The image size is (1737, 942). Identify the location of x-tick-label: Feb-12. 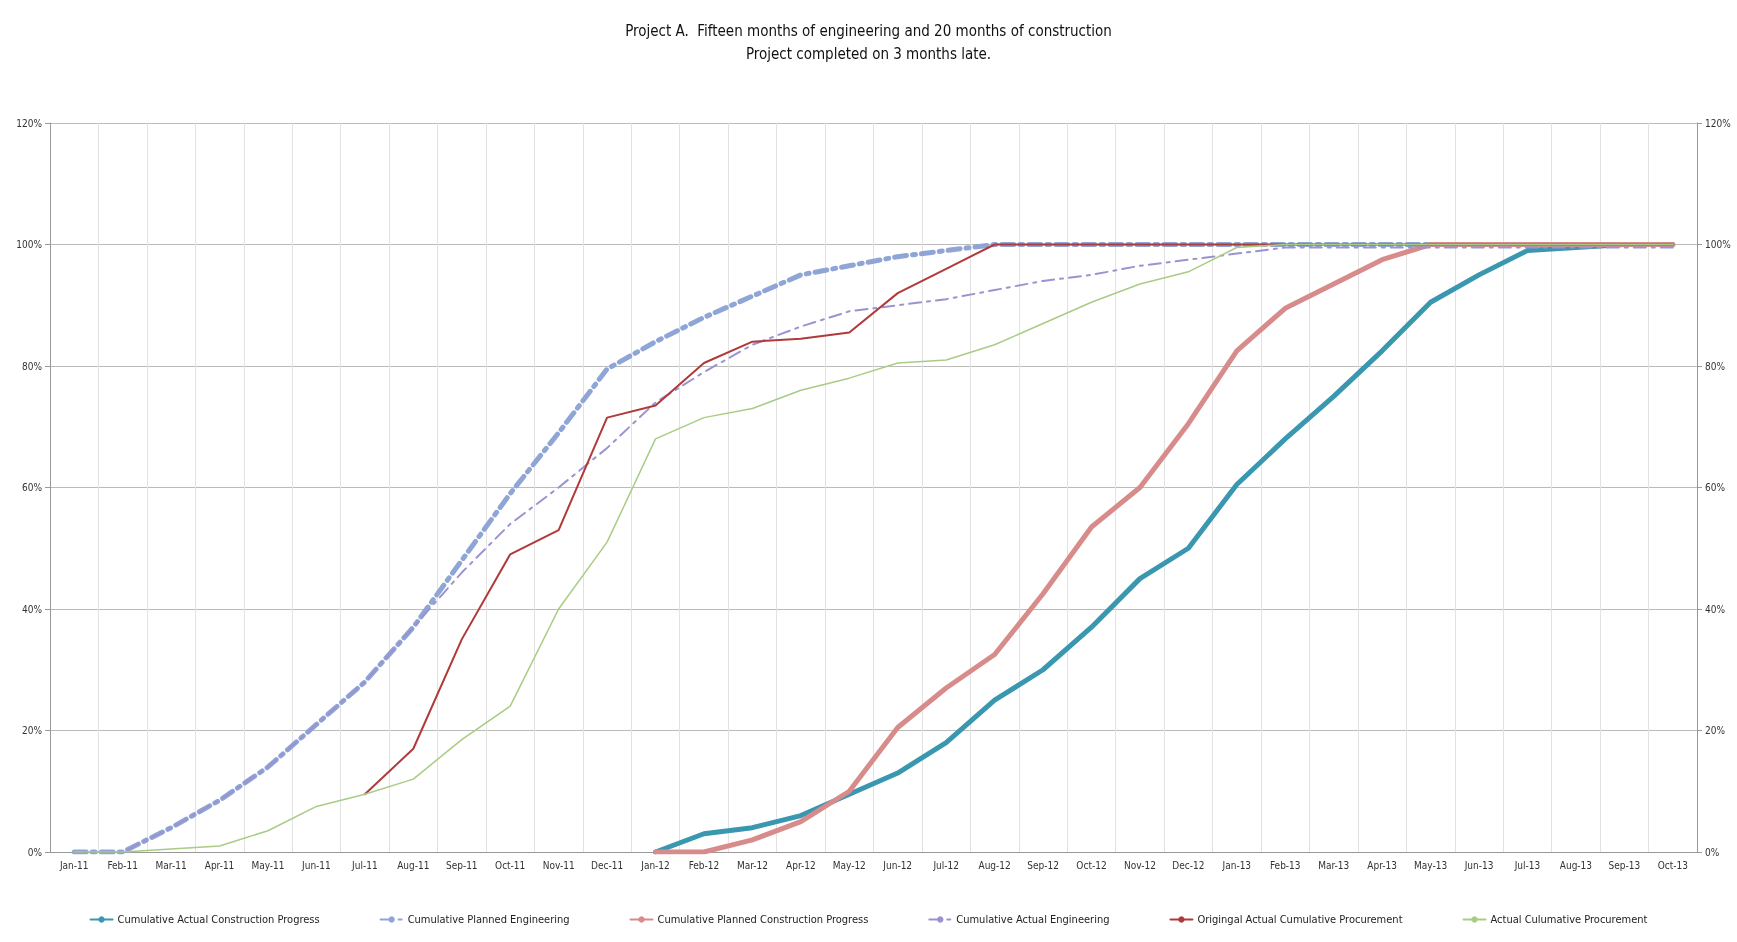
(704, 865).